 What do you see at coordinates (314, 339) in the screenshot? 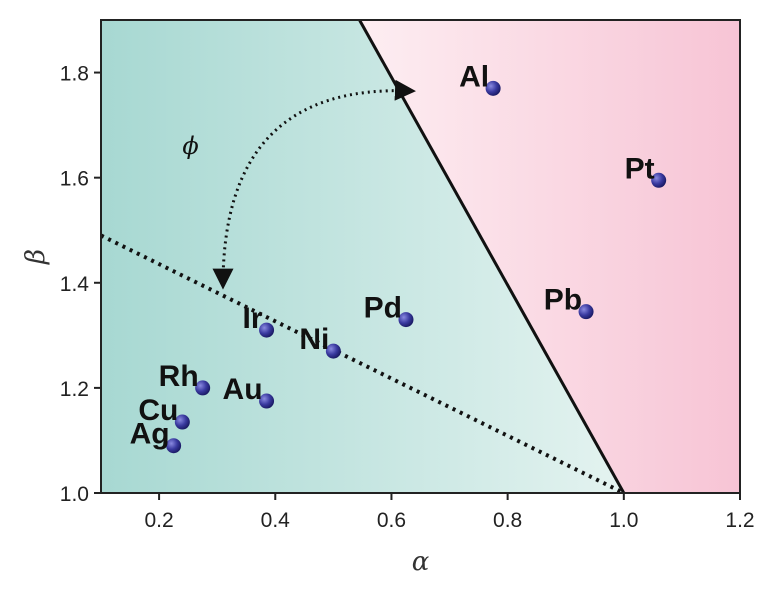
I see `point-label-ni: Ni` at bounding box center [314, 339].